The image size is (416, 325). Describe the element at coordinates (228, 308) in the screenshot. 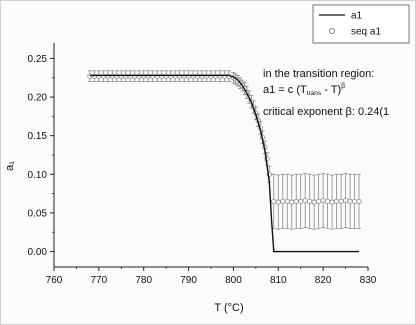

I see `x-axis-label: T (°C)` at that location.